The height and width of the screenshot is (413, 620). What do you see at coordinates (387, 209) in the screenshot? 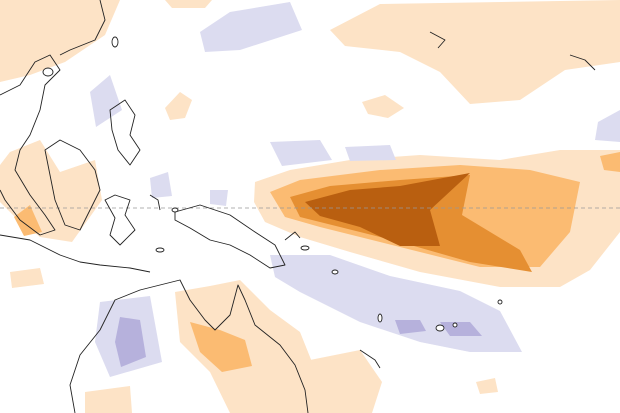
I see `positive-anomaly-extreme` at bounding box center [387, 209].